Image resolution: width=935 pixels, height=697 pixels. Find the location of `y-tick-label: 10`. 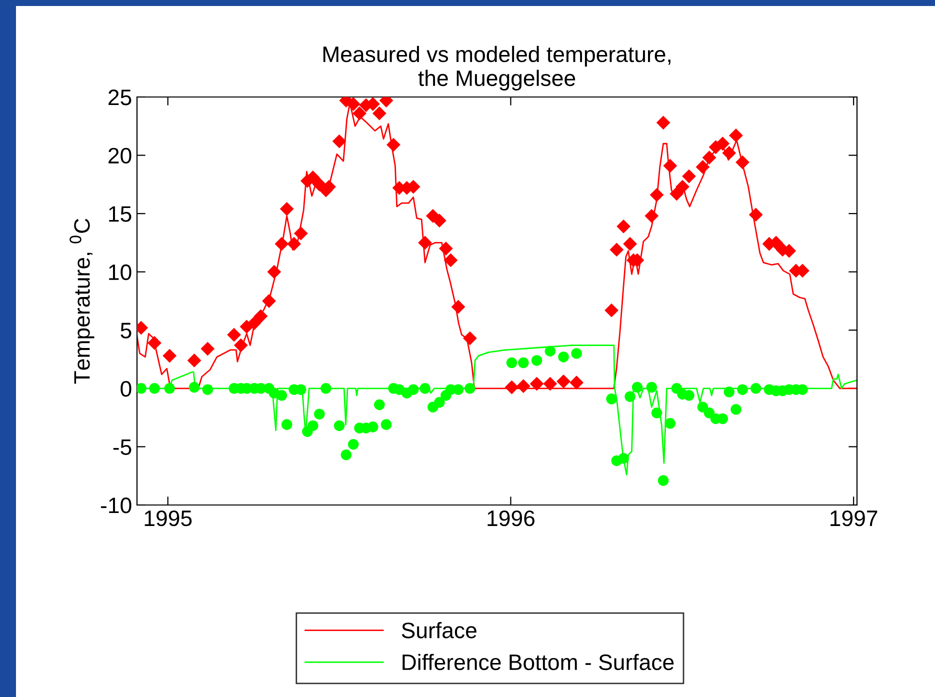

y-tick-label: 10 is located at coordinates (120, 272).